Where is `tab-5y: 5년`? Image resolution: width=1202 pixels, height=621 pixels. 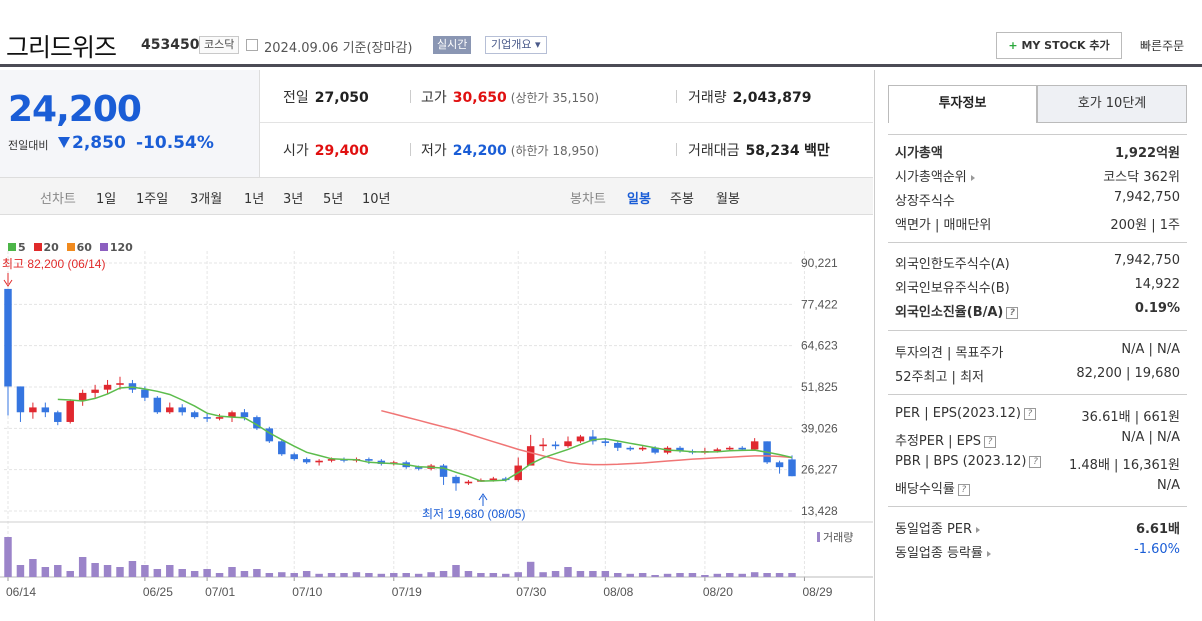
tab-5y: 5년 is located at coordinates (333, 199).